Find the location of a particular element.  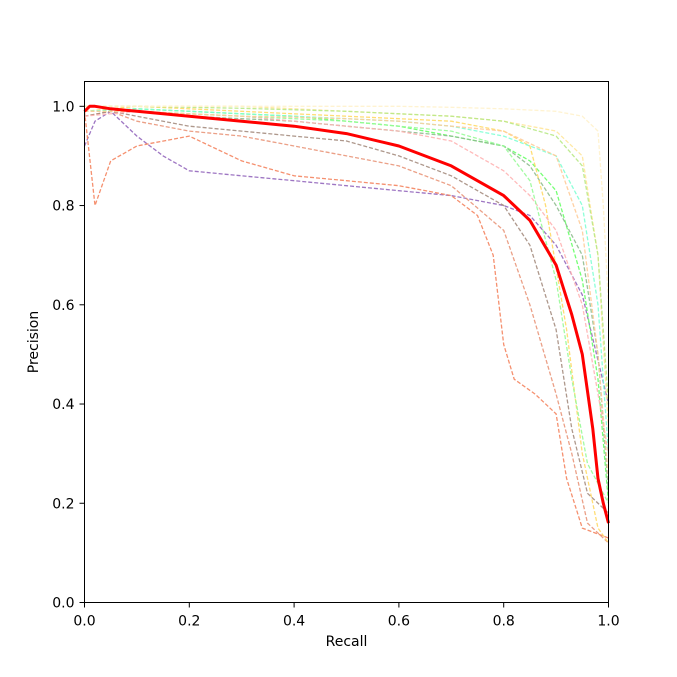

x-tick-label: 0.2 is located at coordinates (189, 622).